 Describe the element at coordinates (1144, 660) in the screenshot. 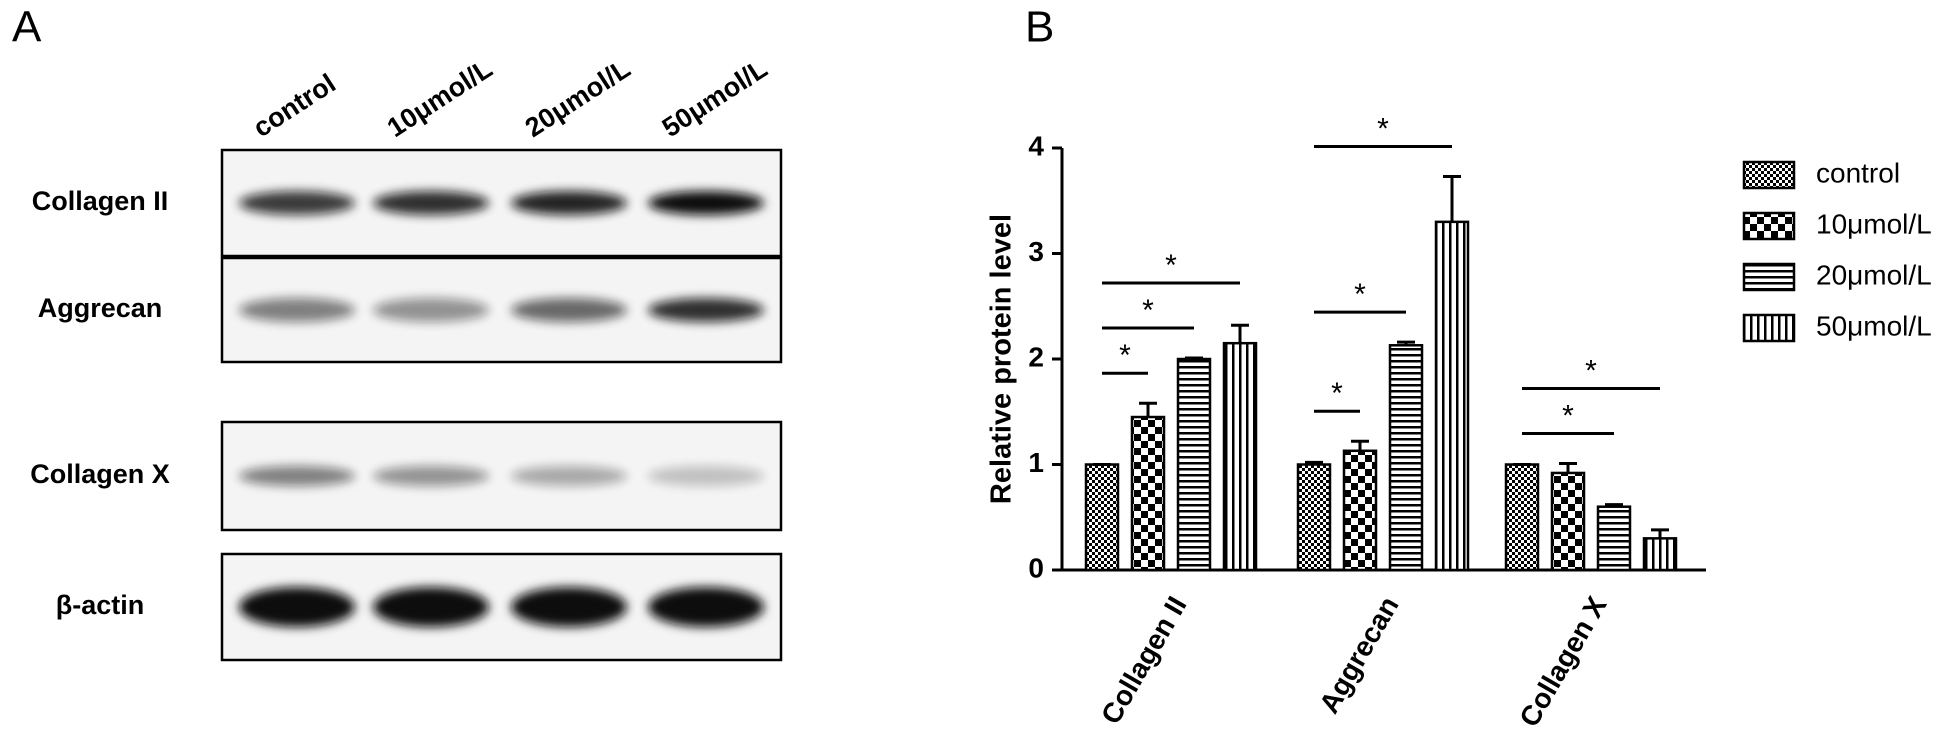

I see `x-tick-label: Collagen II` at that location.